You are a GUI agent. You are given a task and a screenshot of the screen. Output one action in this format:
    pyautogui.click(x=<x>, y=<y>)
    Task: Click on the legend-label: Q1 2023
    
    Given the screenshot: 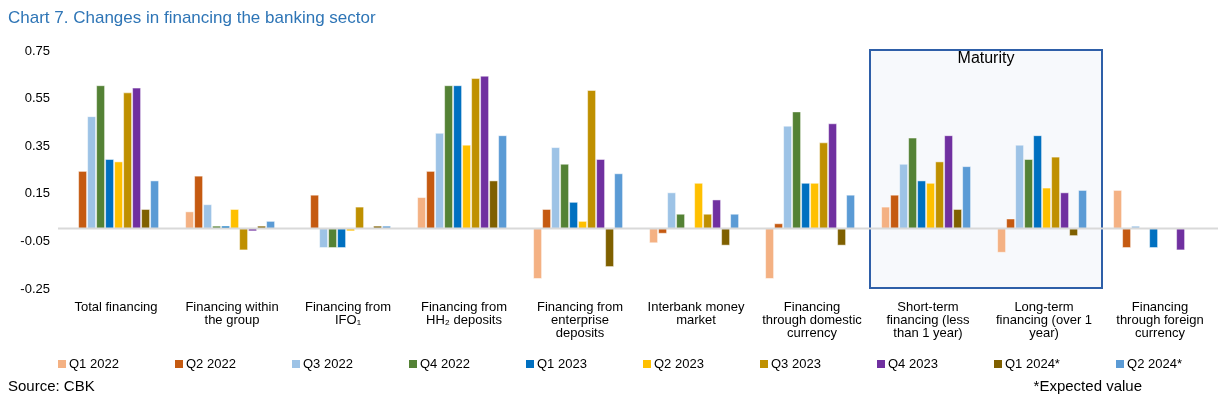 What is the action you would take?
    pyautogui.click(x=562, y=363)
    